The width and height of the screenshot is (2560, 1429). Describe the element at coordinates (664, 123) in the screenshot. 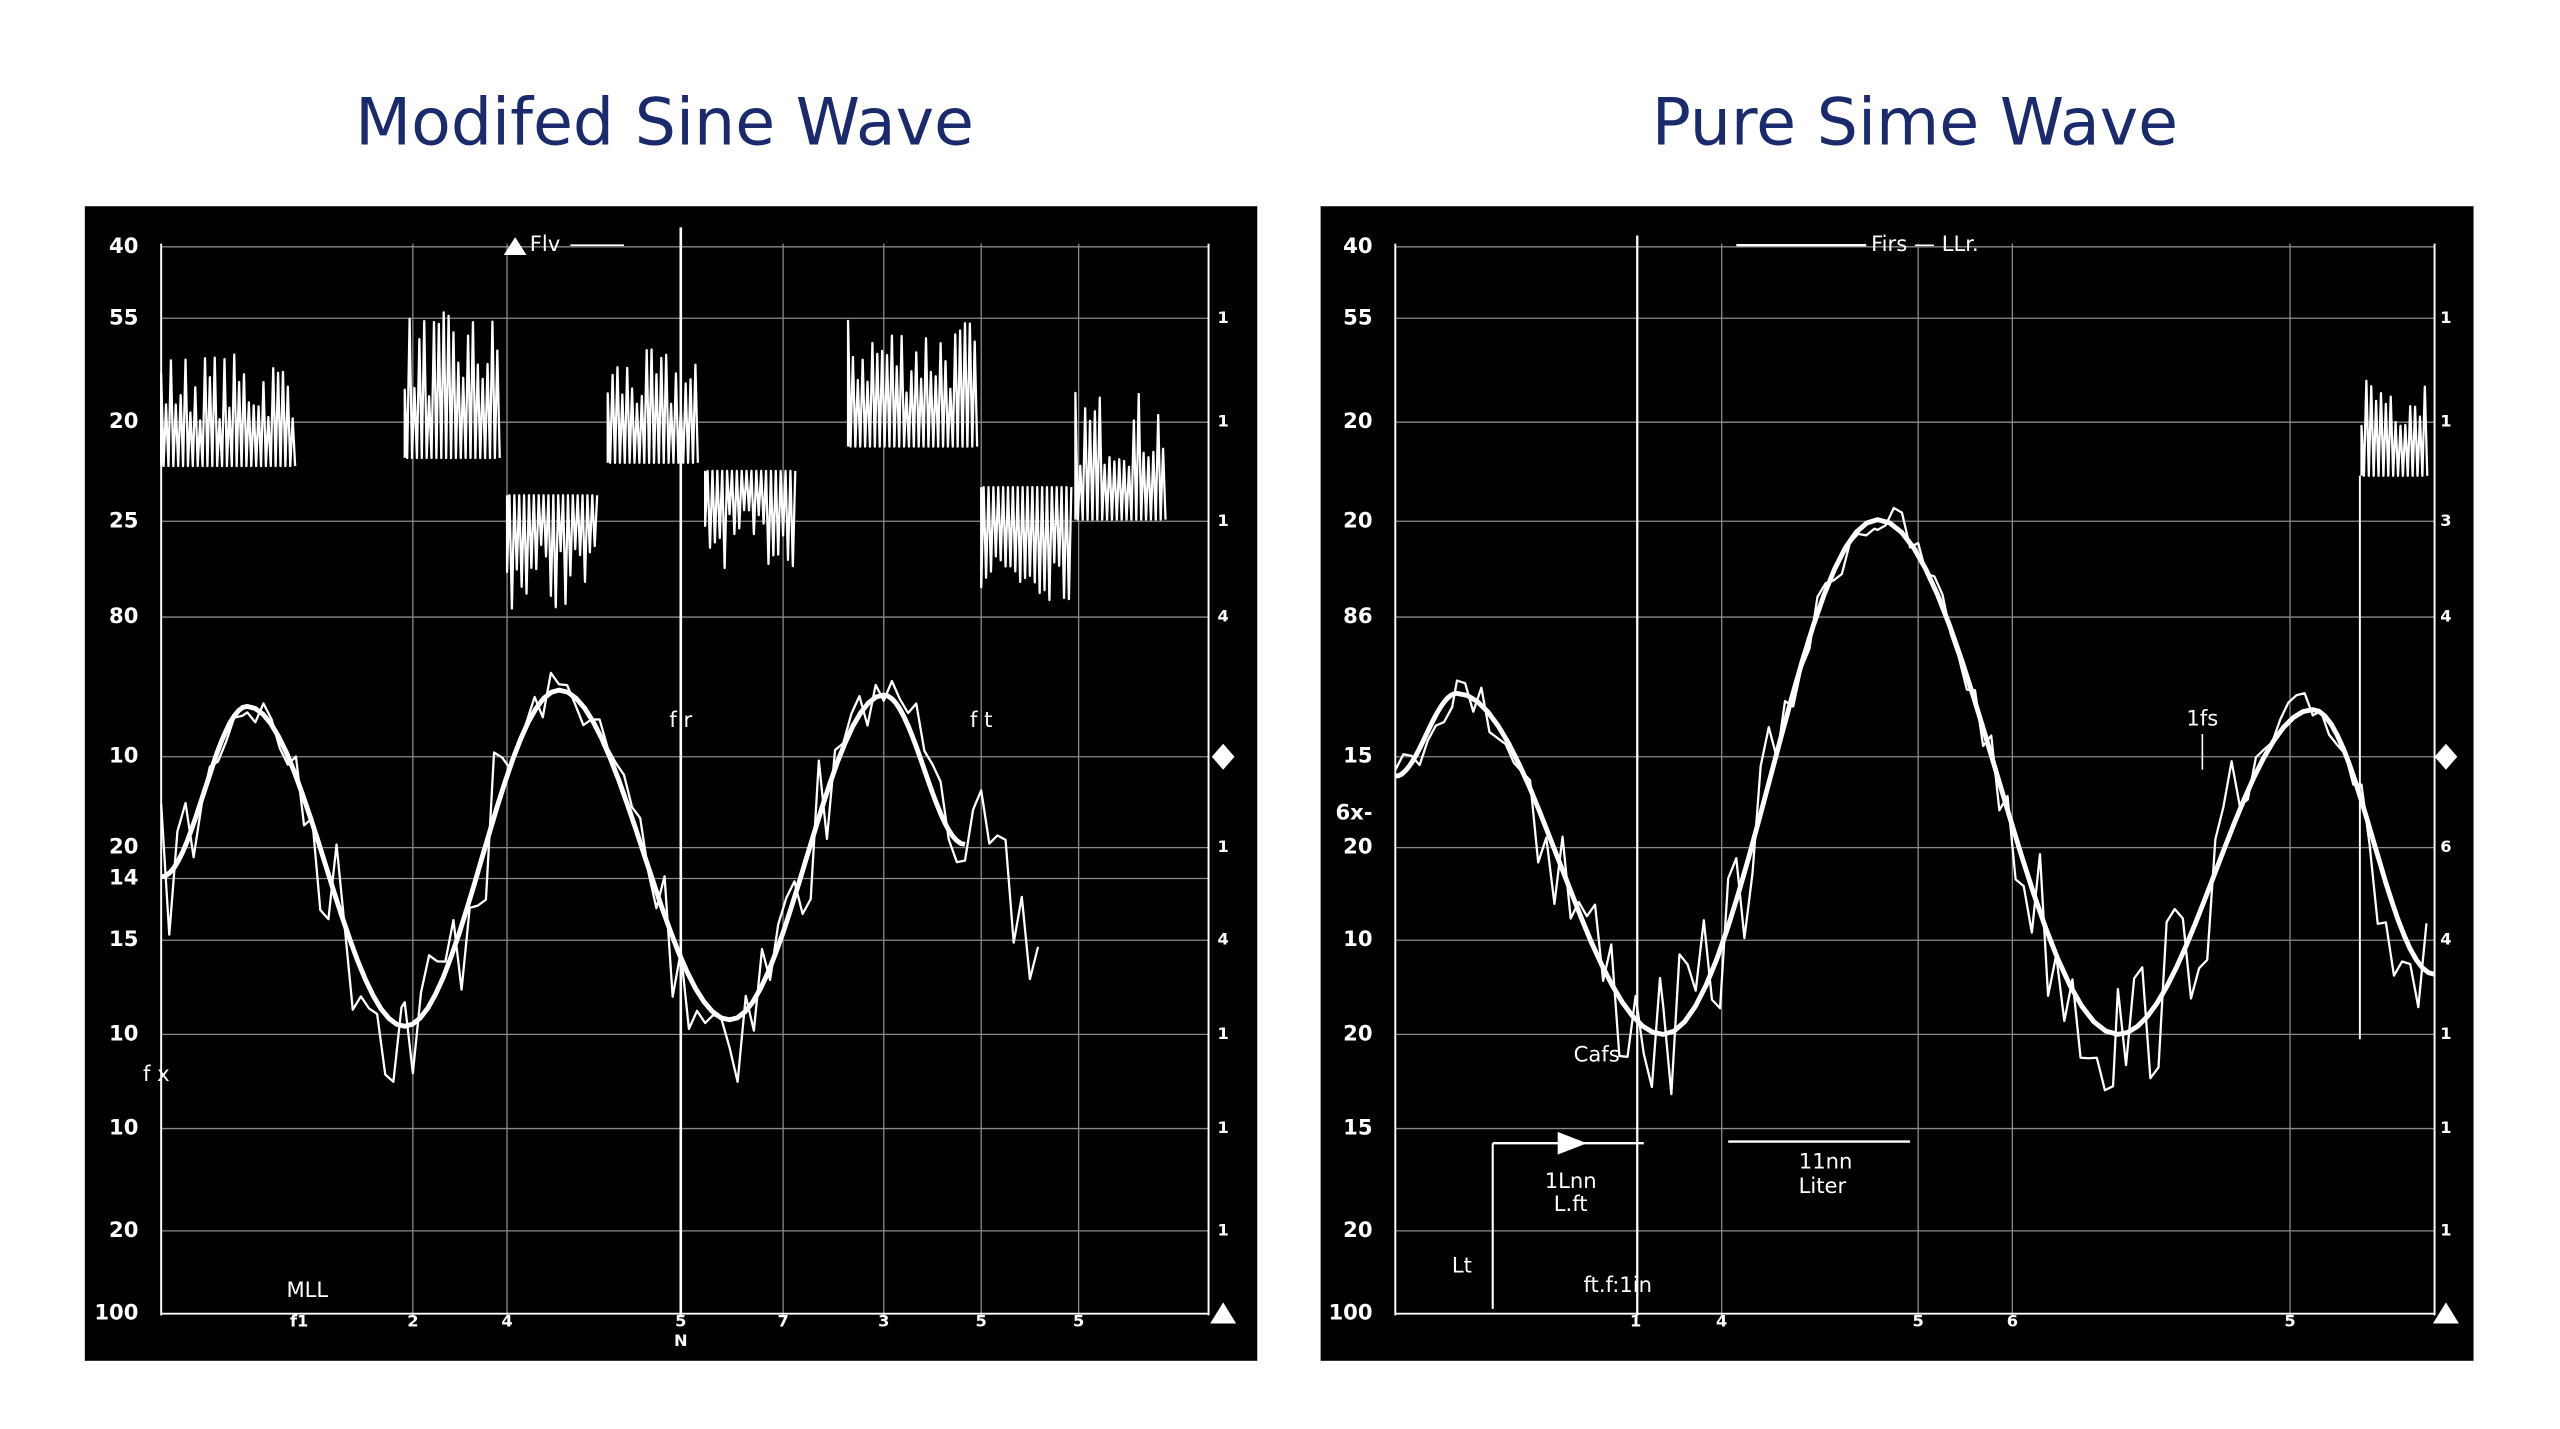

I see `left-title: Modifed Sine Wave` at that location.